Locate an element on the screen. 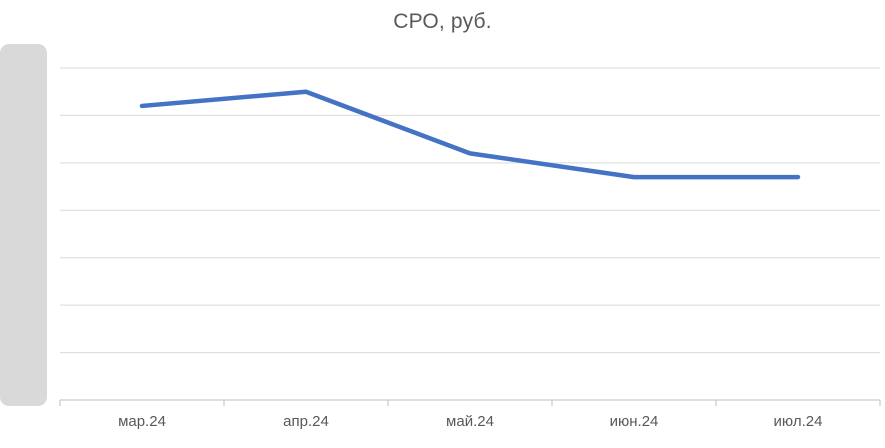 Image resolution: width=885 pixels, height=448 pixels. chart-title: СРО, руб. is located at coordinates (442, 21).